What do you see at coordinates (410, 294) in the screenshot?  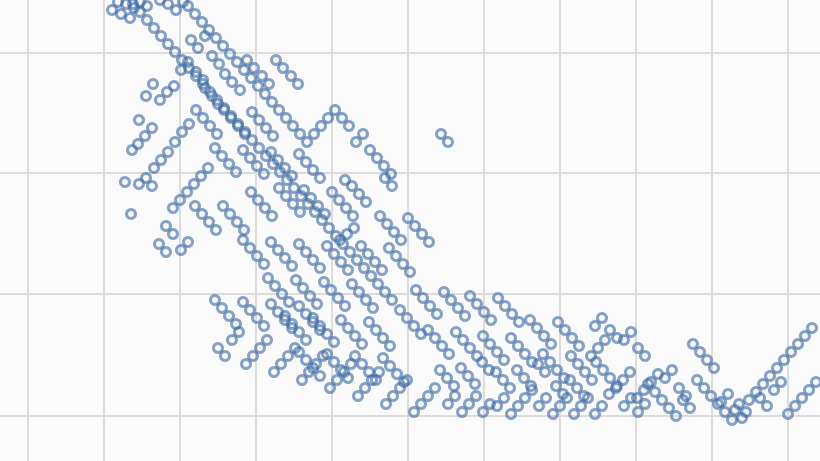 I see `gridline-horizontal` at bounding box center [410, 294].